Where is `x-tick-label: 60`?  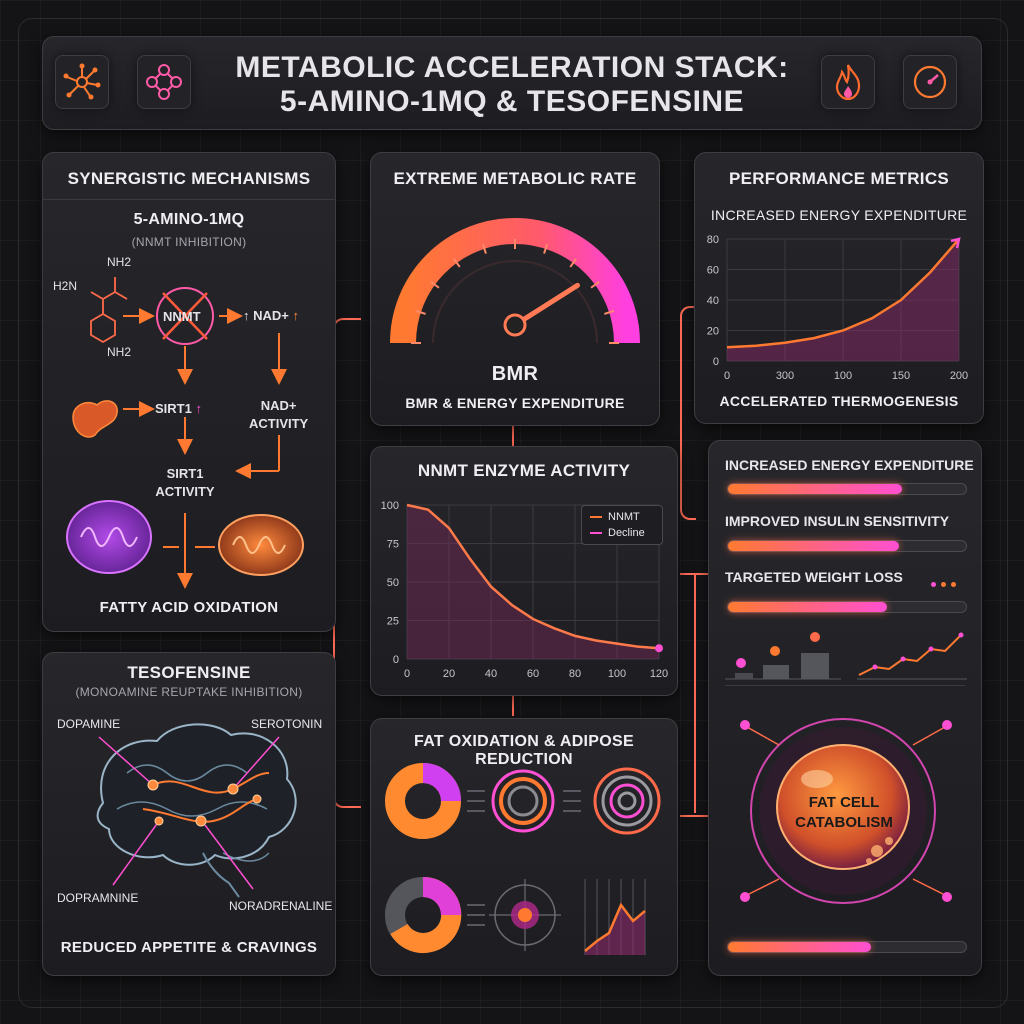 x-tick-label: 60 is located at coordinates (533, 674).